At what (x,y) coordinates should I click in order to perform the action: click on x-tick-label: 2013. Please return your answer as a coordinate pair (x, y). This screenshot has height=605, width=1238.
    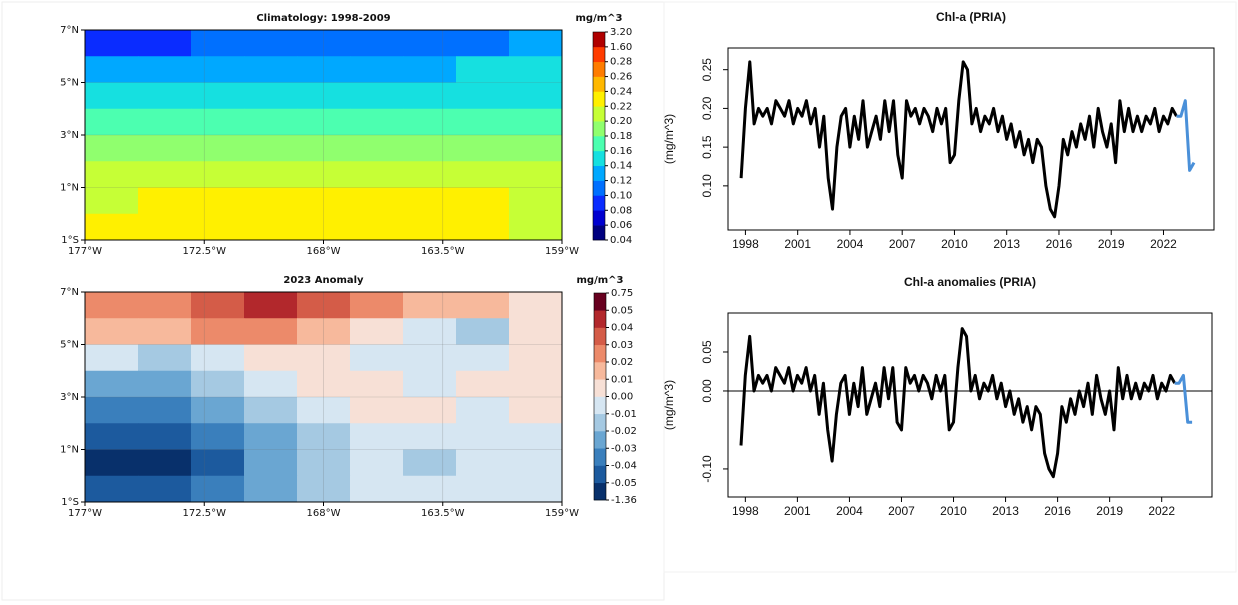
    Looking at the image, I should click on (1005, 511).